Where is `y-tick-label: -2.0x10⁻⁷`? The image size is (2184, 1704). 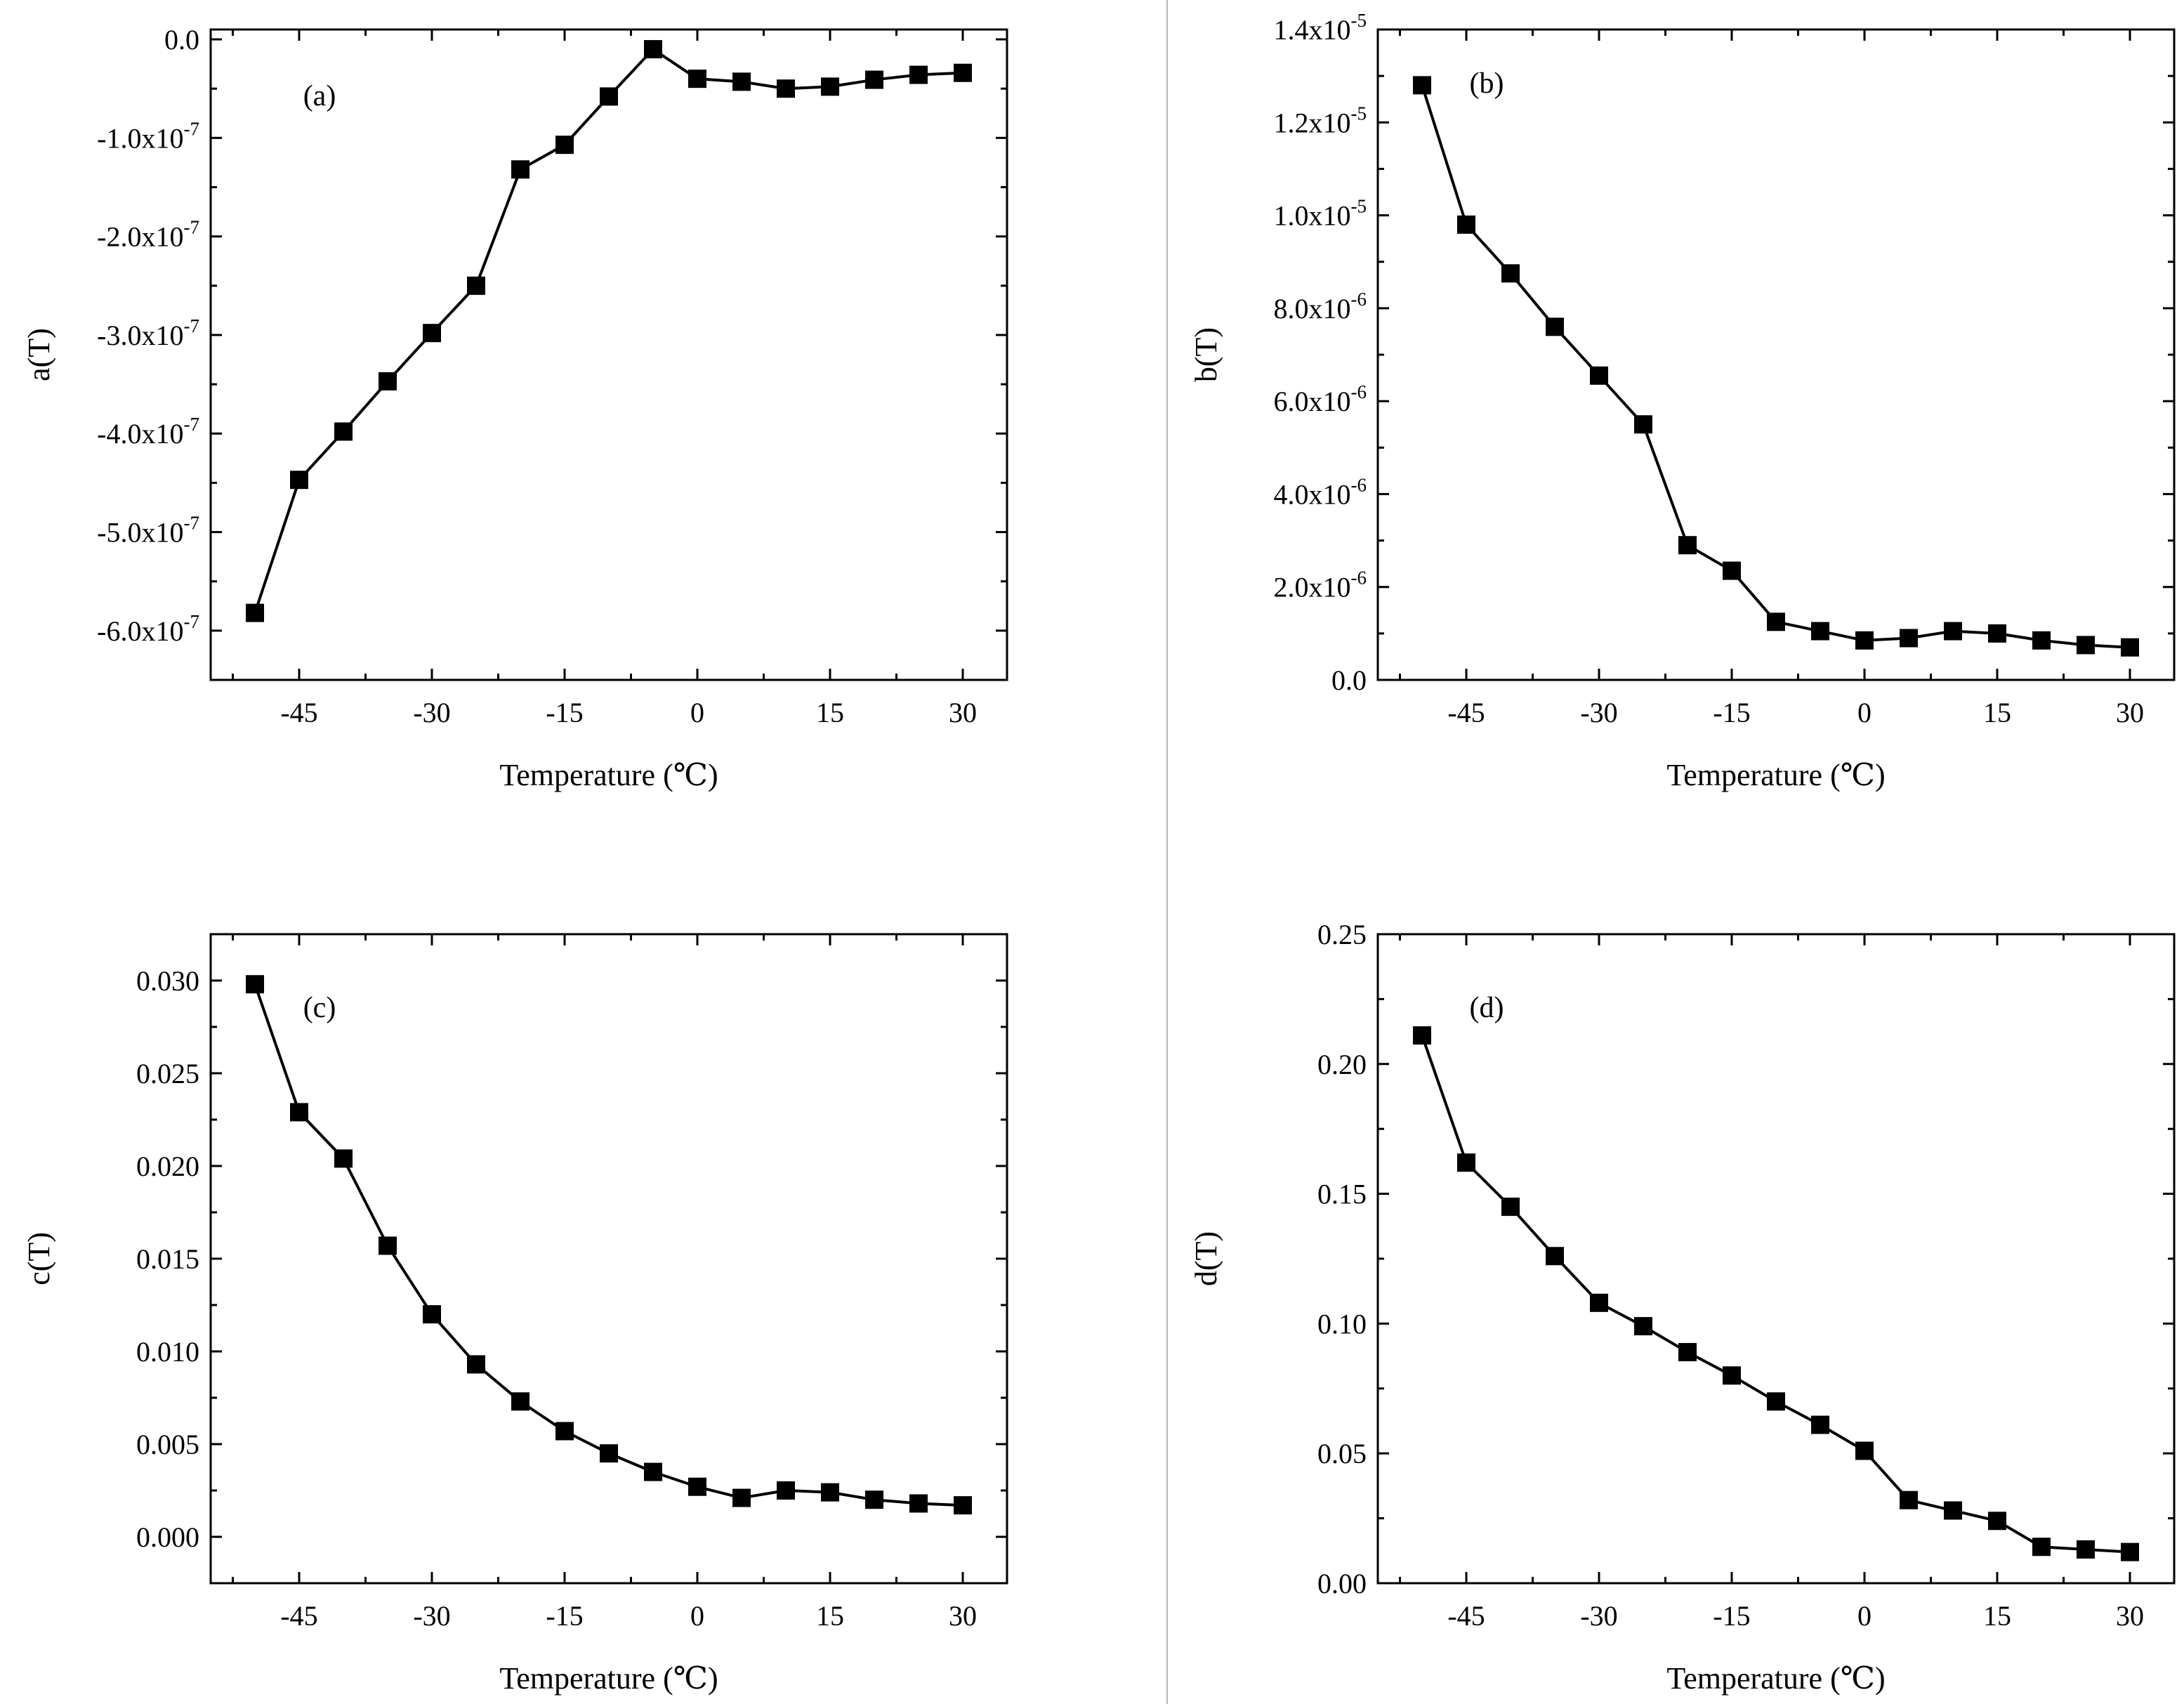
y-tick-label: -2.0x10⁻⁷ is located at coordinates (148, 235).